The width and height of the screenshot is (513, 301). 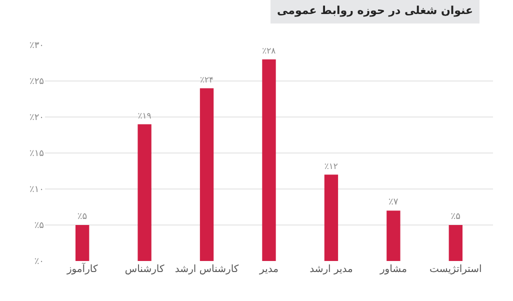 I want to click on x-tick-label: مدیر, so click(x=268, y=269).